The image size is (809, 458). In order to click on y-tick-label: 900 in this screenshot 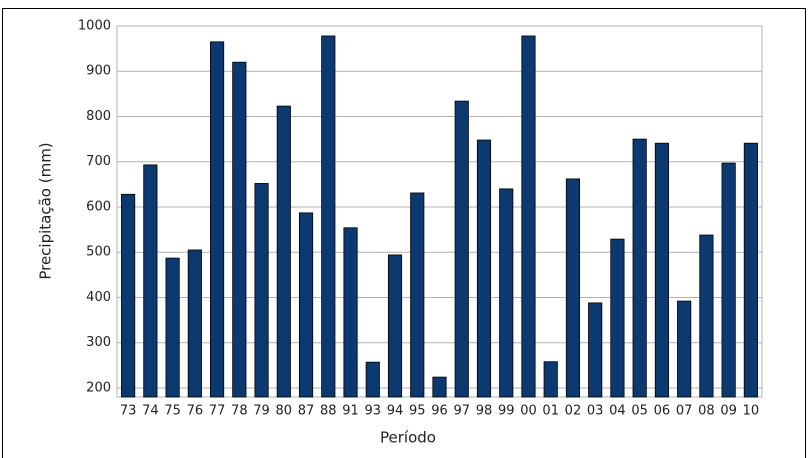, I will do `click(98, 71)`.